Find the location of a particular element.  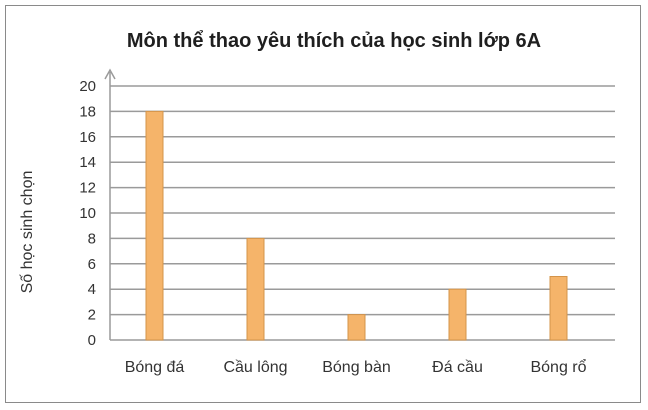

x-tick-label: Bóng bàn is located at coordinates (356, 367).